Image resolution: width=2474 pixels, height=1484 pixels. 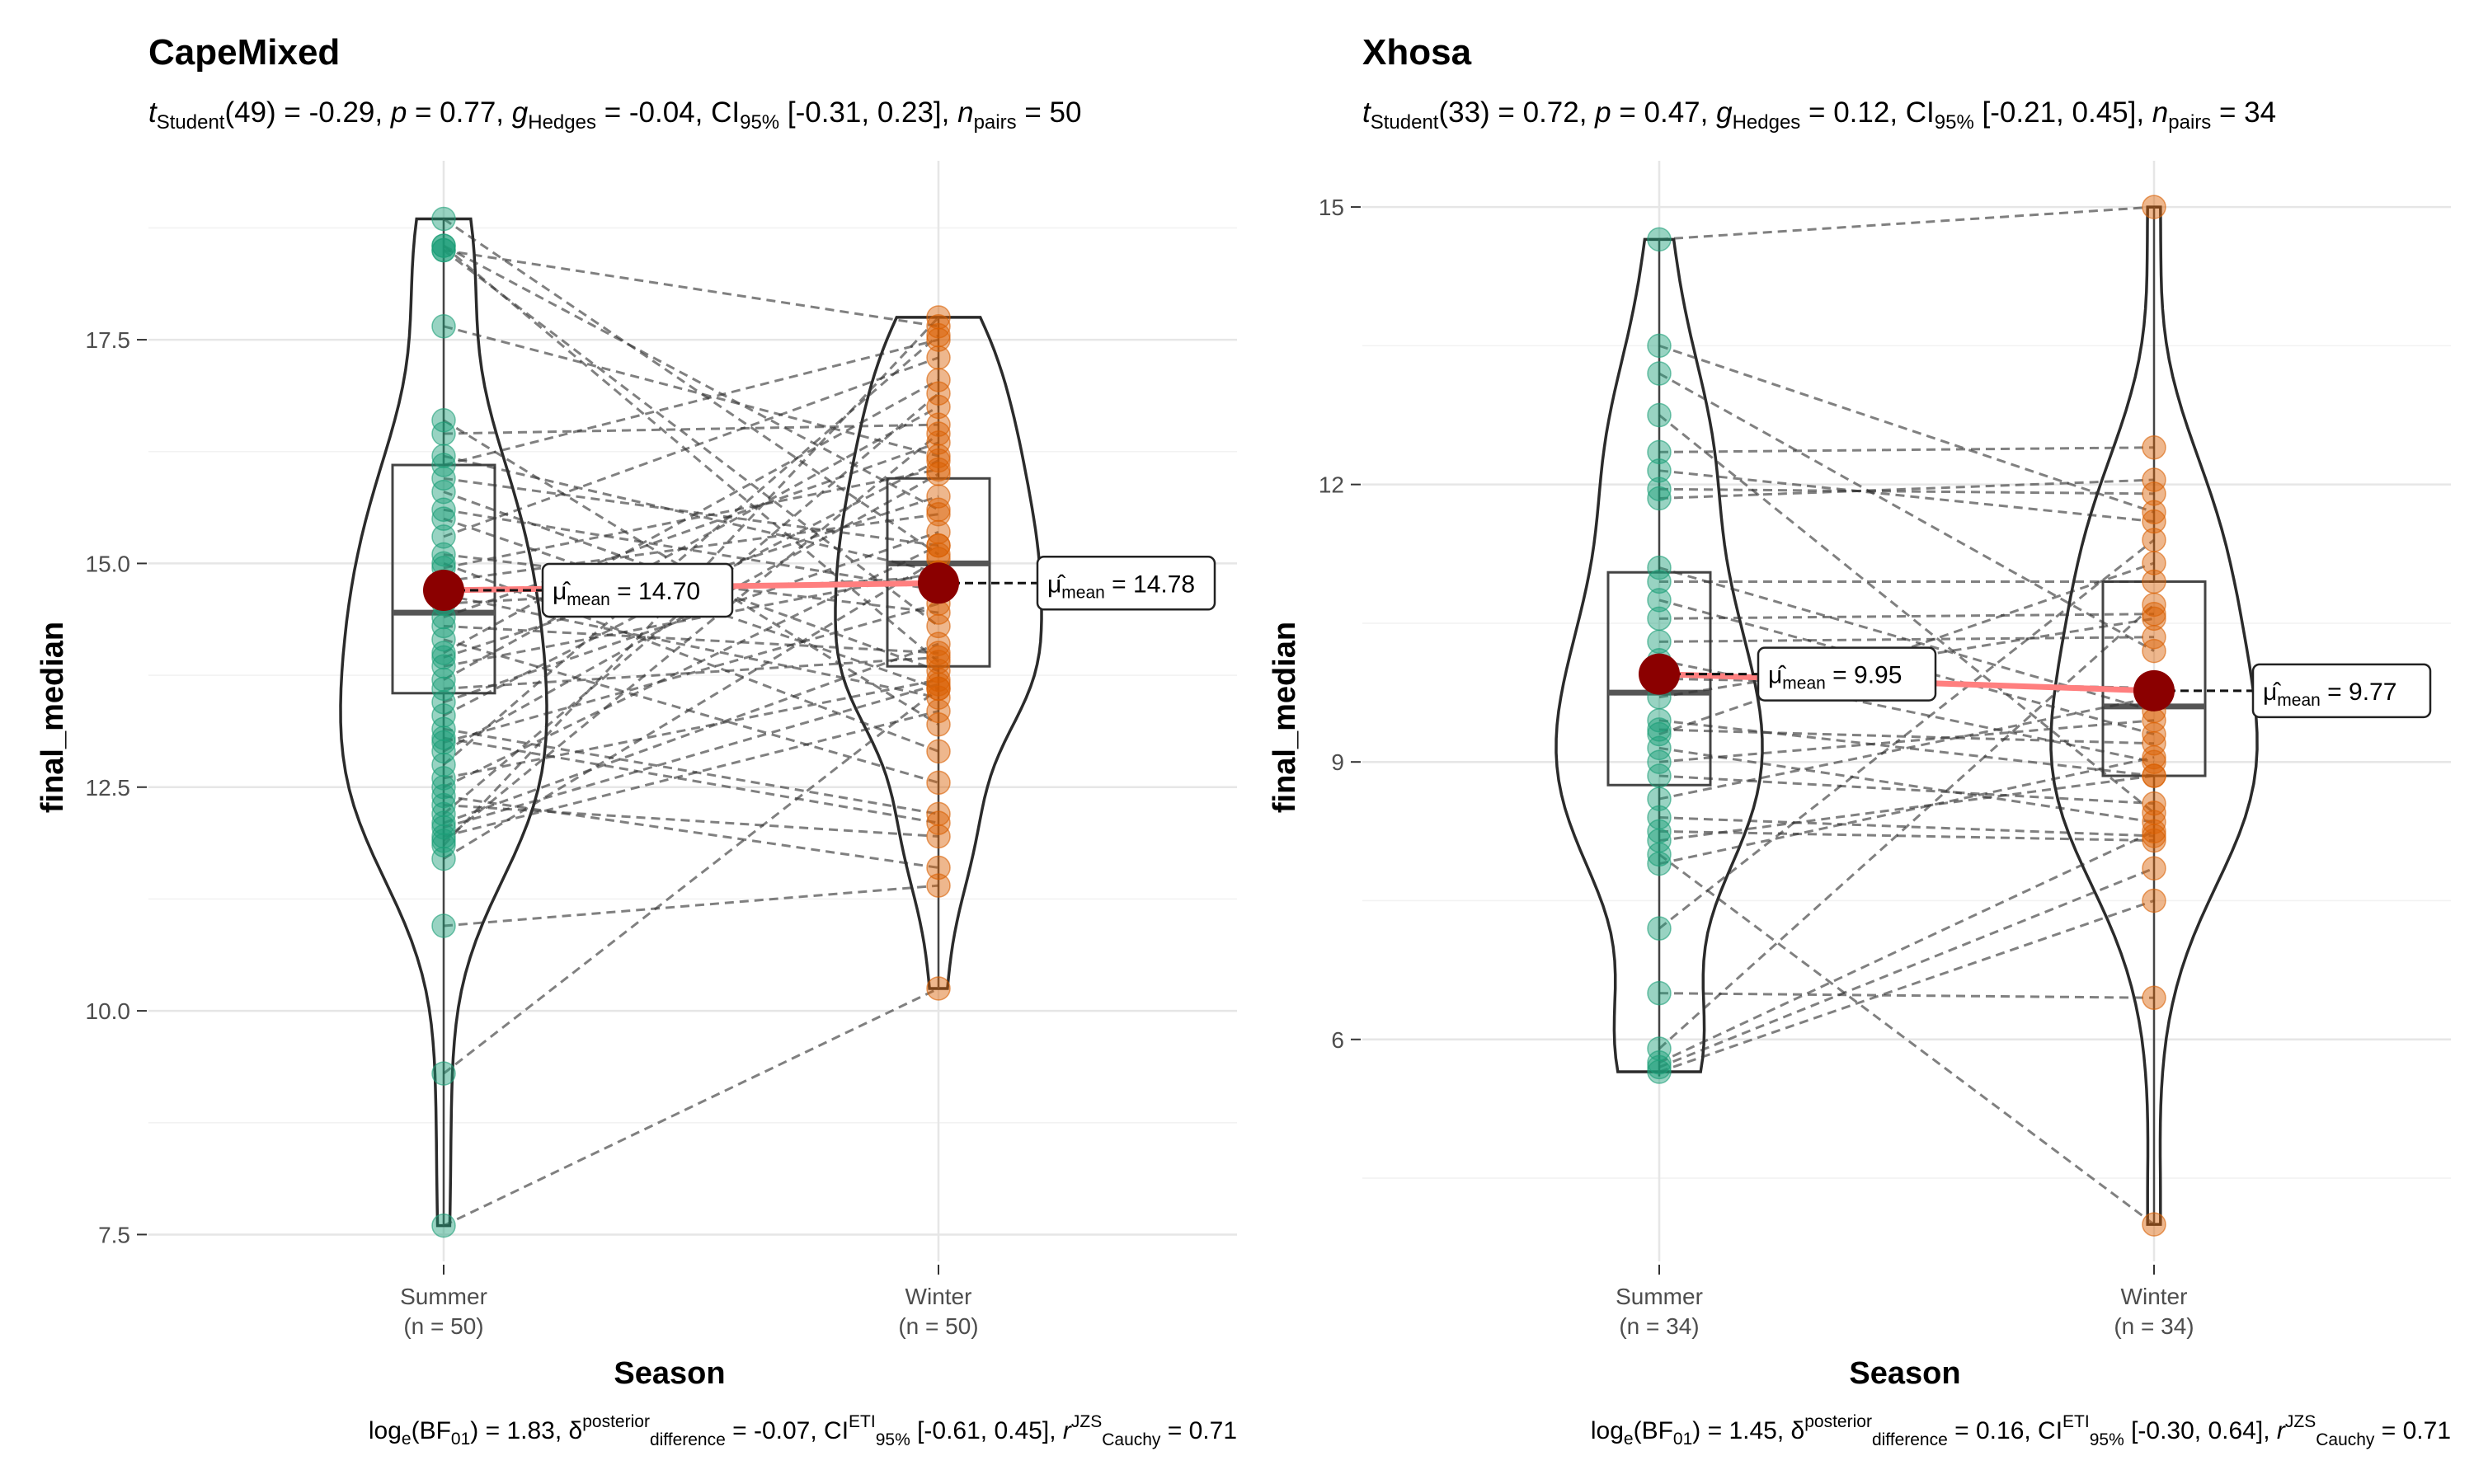 I want to click on y-tick-label: 12.5, so click(x=108, y=788).